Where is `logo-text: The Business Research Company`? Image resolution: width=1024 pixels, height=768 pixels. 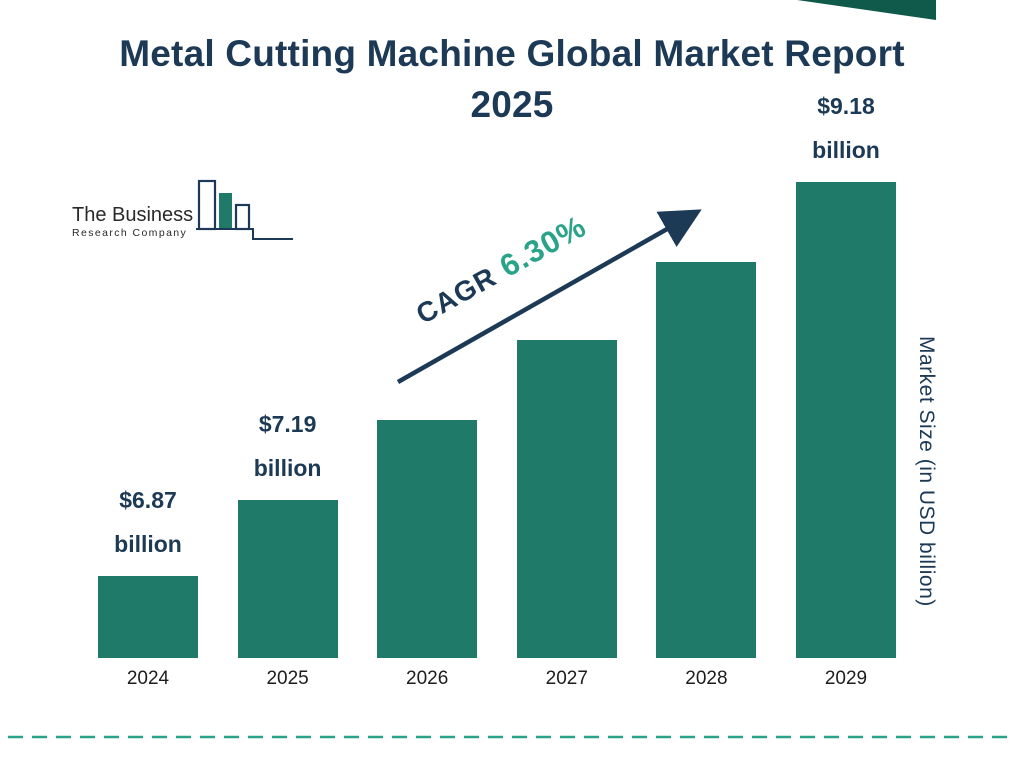 logo-text: The Business Research Company is located at coordinates (132, 225).